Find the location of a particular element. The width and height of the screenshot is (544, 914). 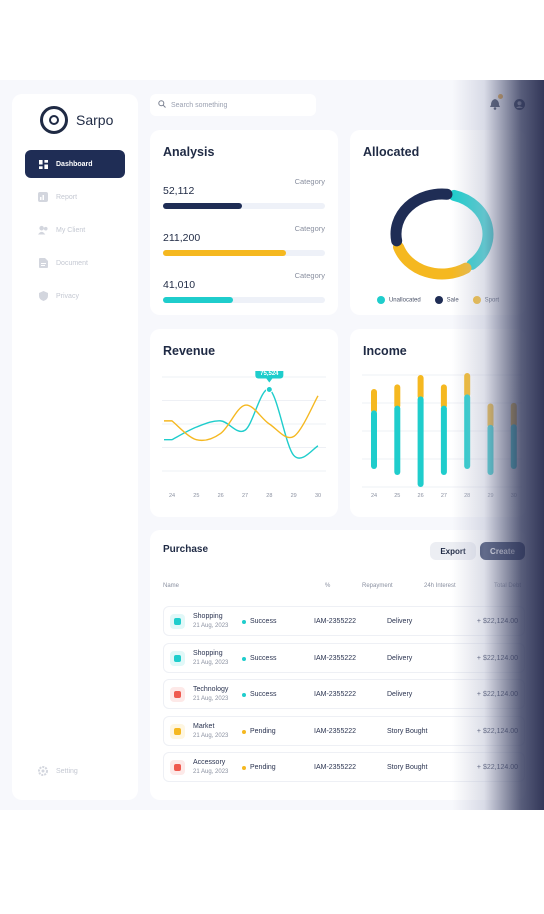

legend-label: Unallocated is located at coordinates (404, 300).